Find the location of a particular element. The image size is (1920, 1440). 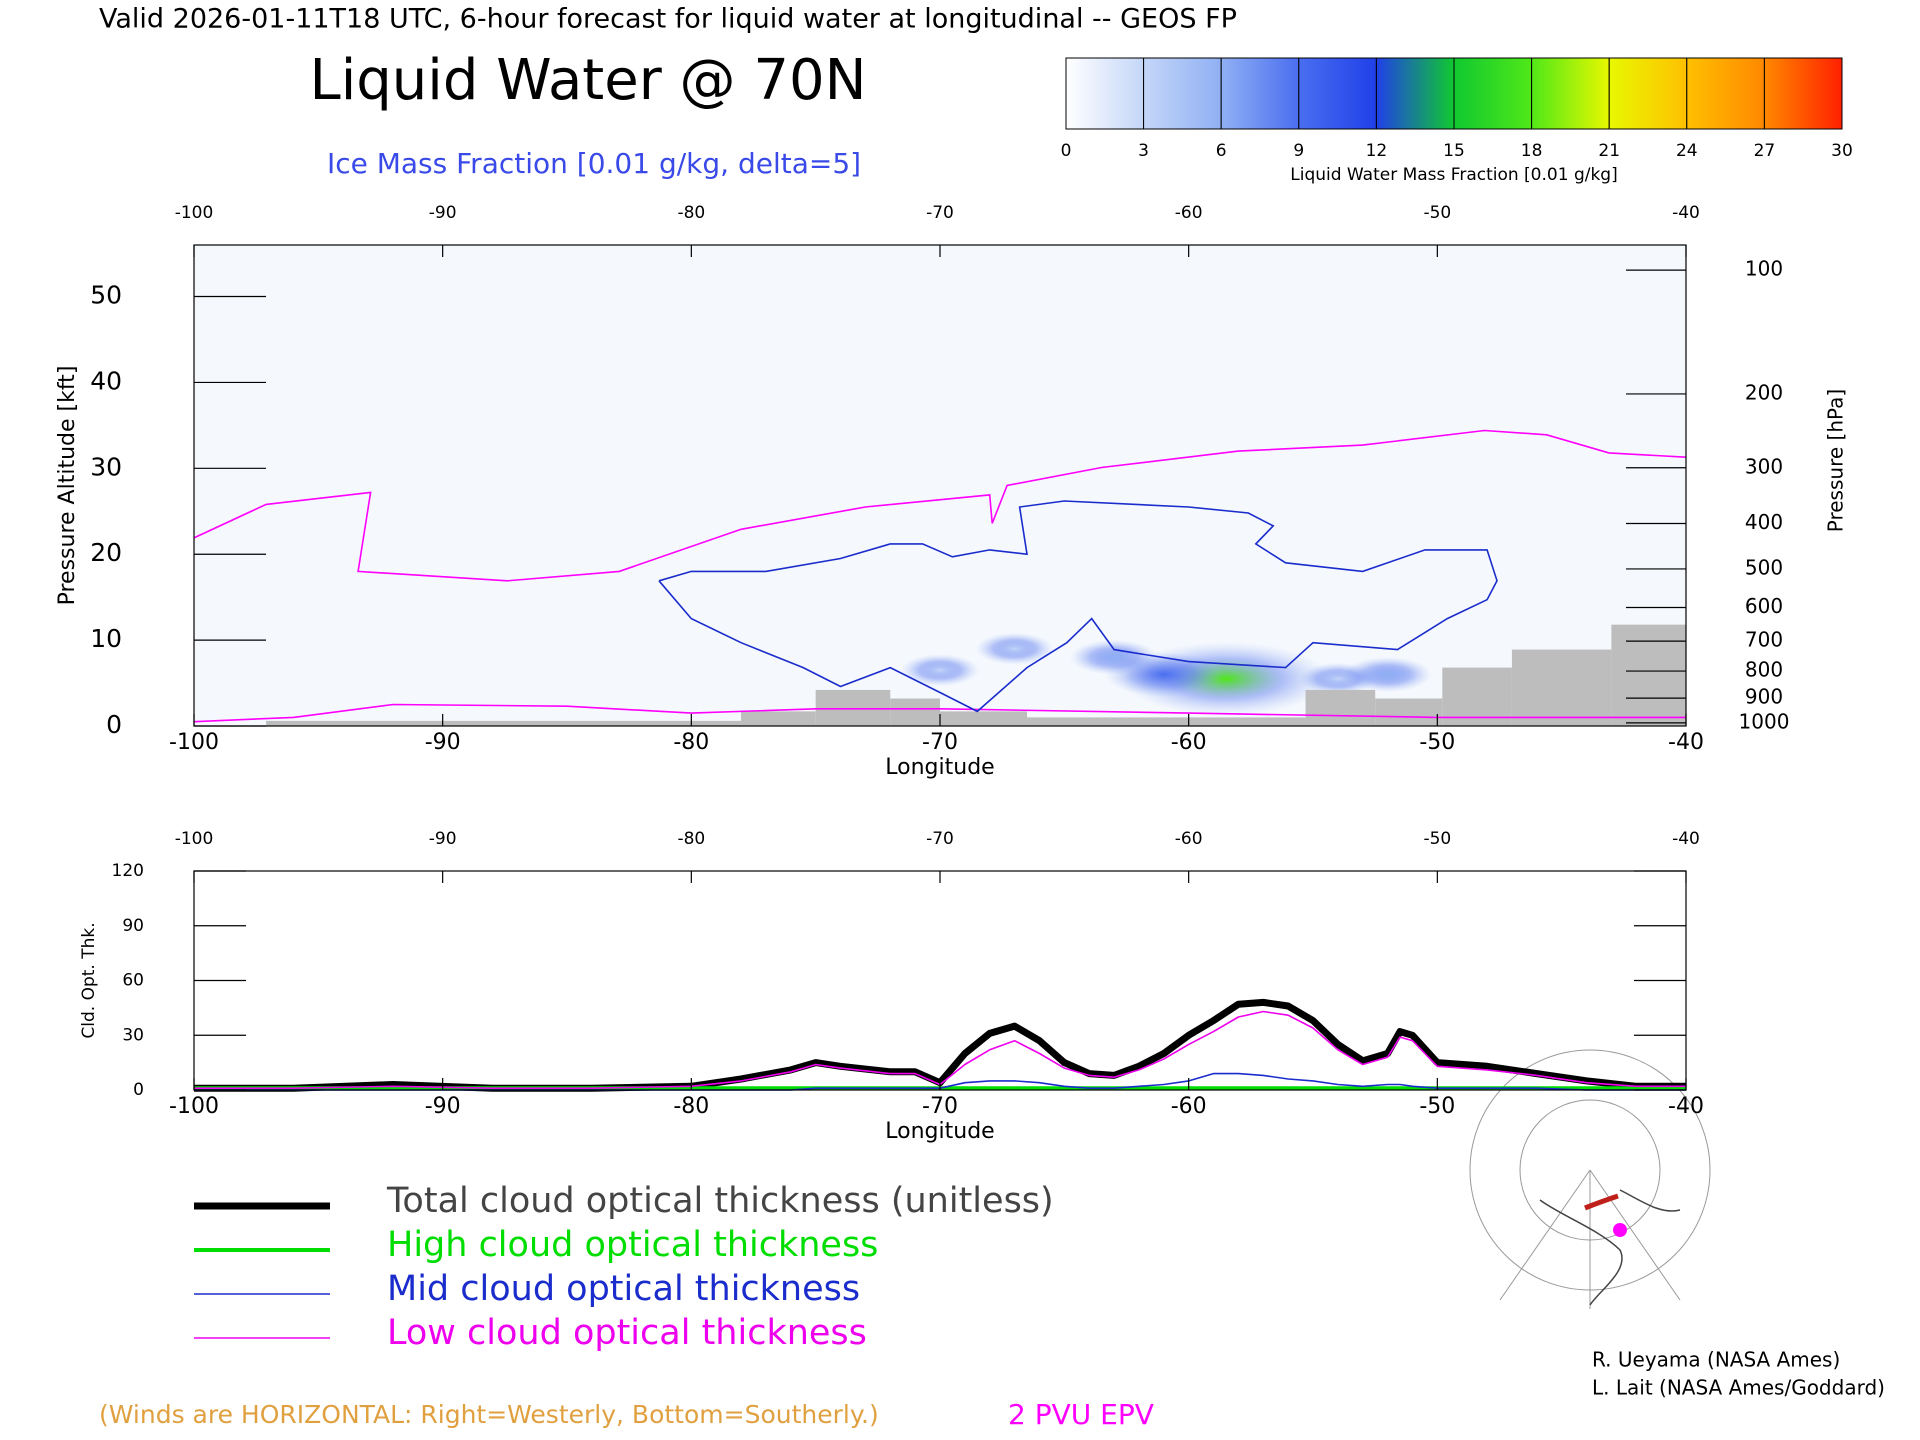

colorbar-tick-label: 30 is located at coordinates (1842, 151).